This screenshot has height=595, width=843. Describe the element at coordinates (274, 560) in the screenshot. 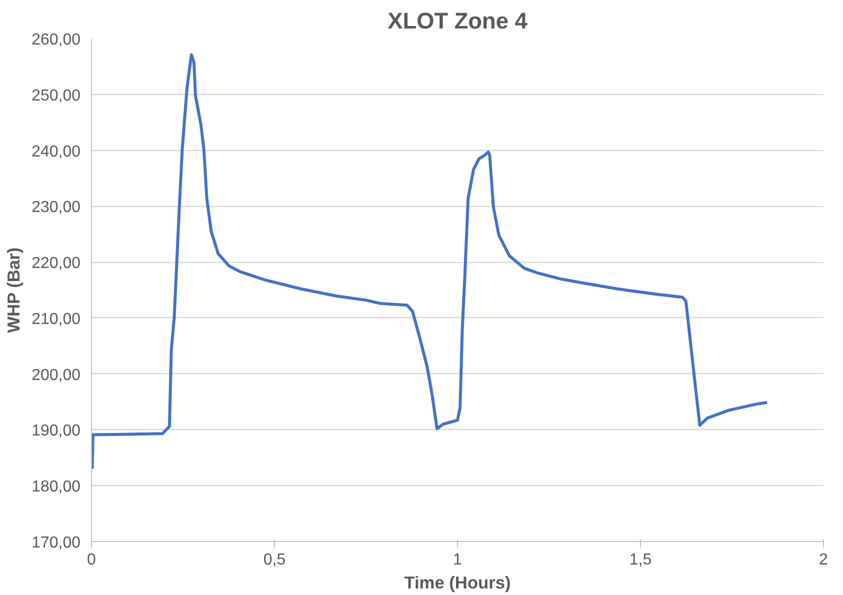

I see `x-tick-label: 0,5` at that location.